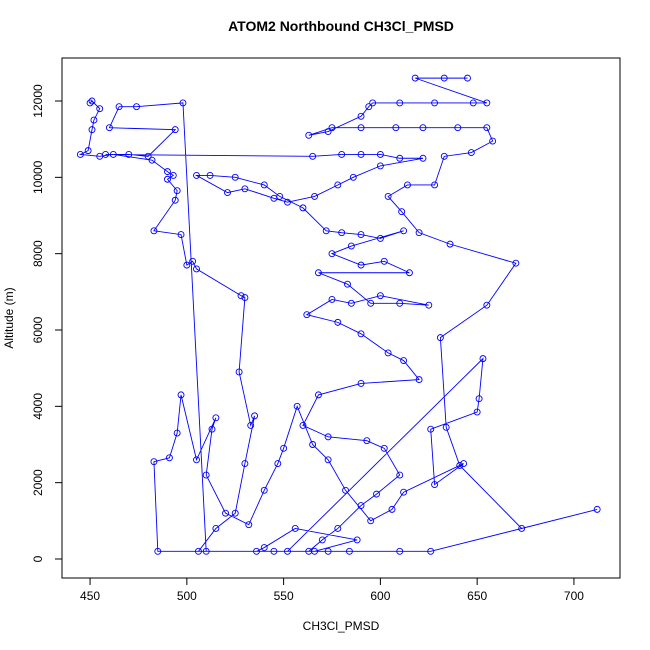  I want to click on x-tick-label: 500, so click(187, 596).